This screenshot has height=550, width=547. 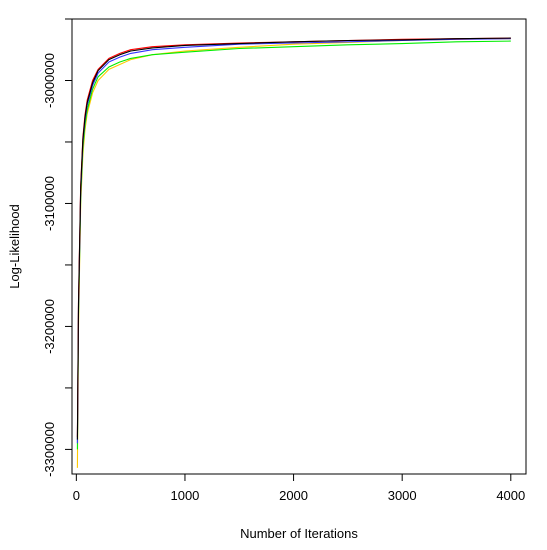 I want to click on x-tick-label: 0, so click(x=76, y=495).